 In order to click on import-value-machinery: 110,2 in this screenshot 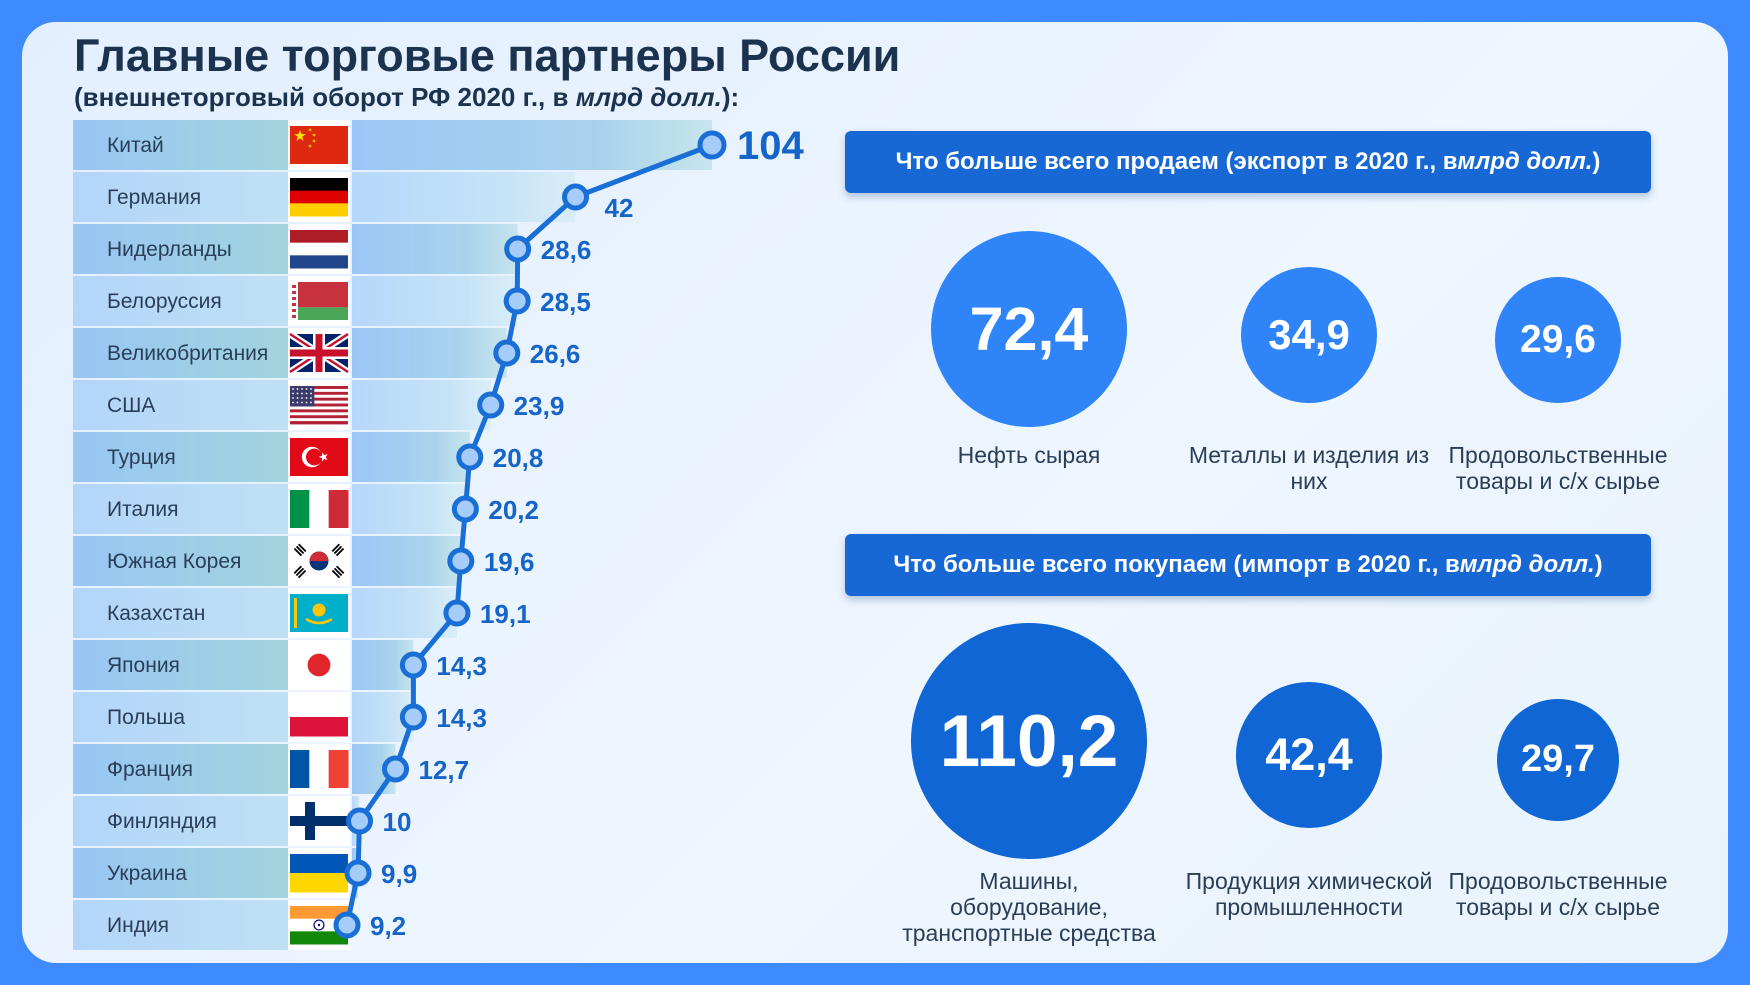, I will do `click(1029, 741)`.